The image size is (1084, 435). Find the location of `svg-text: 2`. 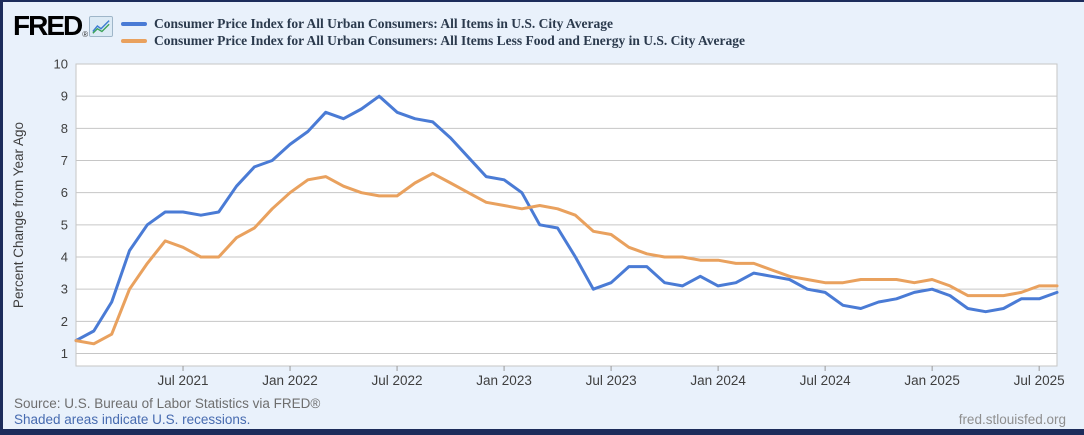

svg-text: 2 is located at coordinates (64, 321).